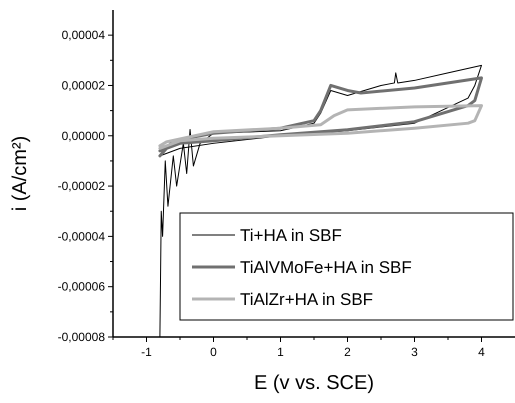 This screenshot has width=515, height=403. Describe the element at coordinates (82, 186) in the screenshot. I see `y-tick-label: -0,00002` at that location.